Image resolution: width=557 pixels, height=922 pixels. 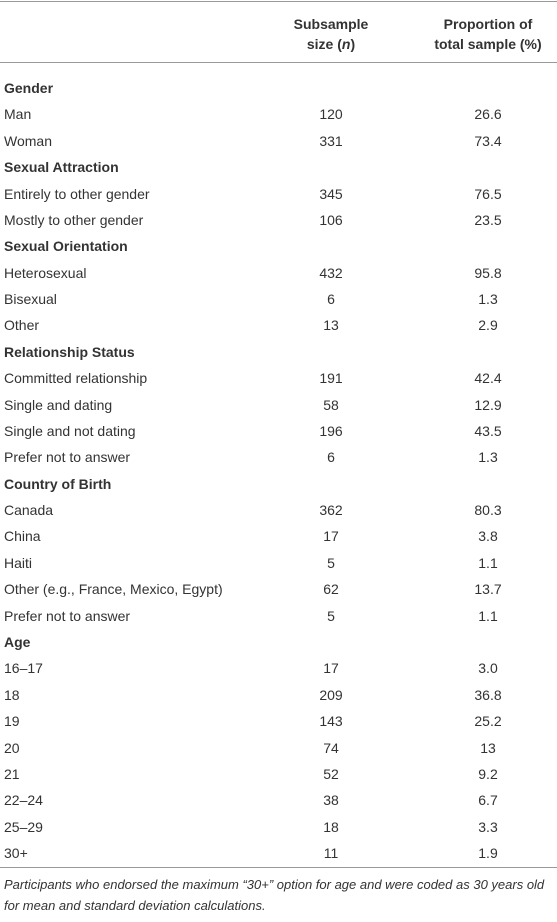 What do you see at coordinates (331, 800) in the screenshot?
I see `subsample-size: 38` at bounding box center [331, 800].